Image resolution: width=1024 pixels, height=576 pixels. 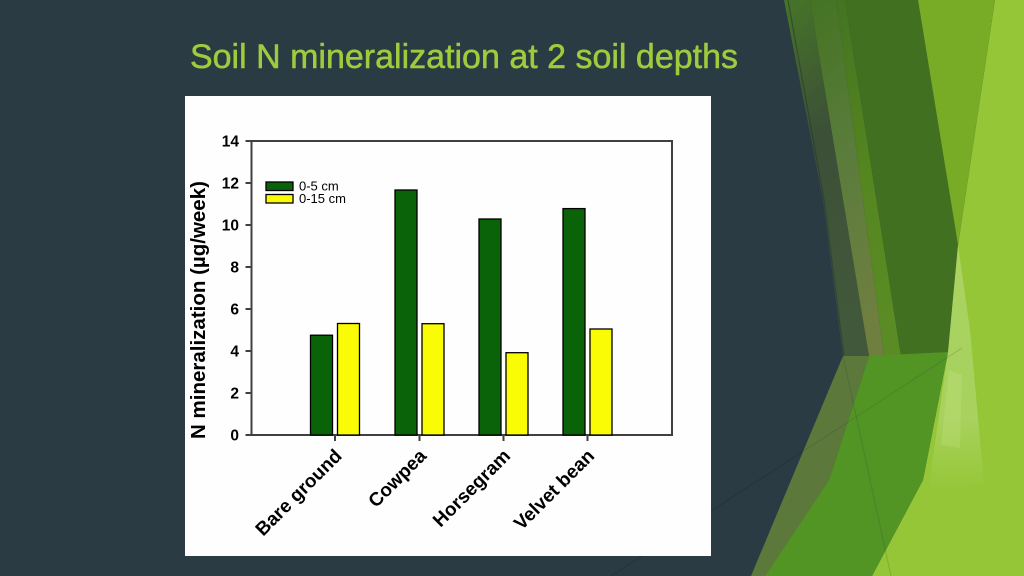 I want to click on svg-text: 0, so click(x=234, y=436).